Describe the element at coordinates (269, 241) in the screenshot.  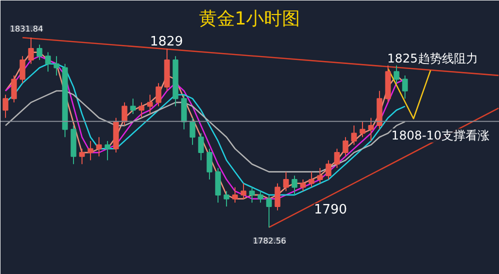
I see `text: 1782.56` at that location.